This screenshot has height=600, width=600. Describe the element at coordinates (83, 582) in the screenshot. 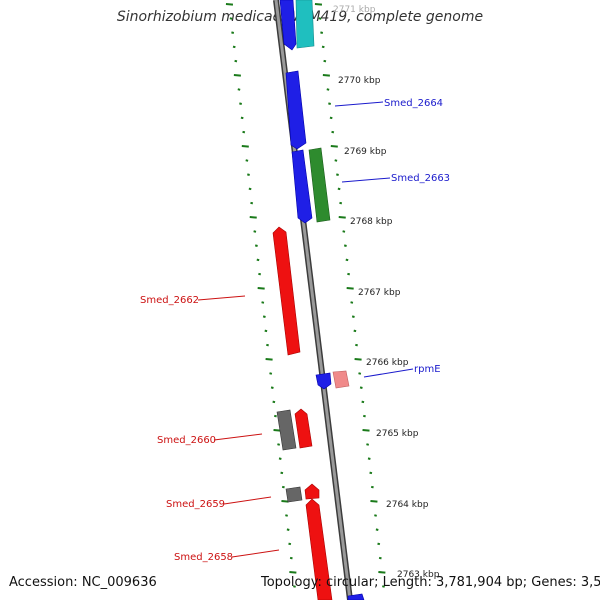

I see `accession-text: Accession: NC_009636` at that location.